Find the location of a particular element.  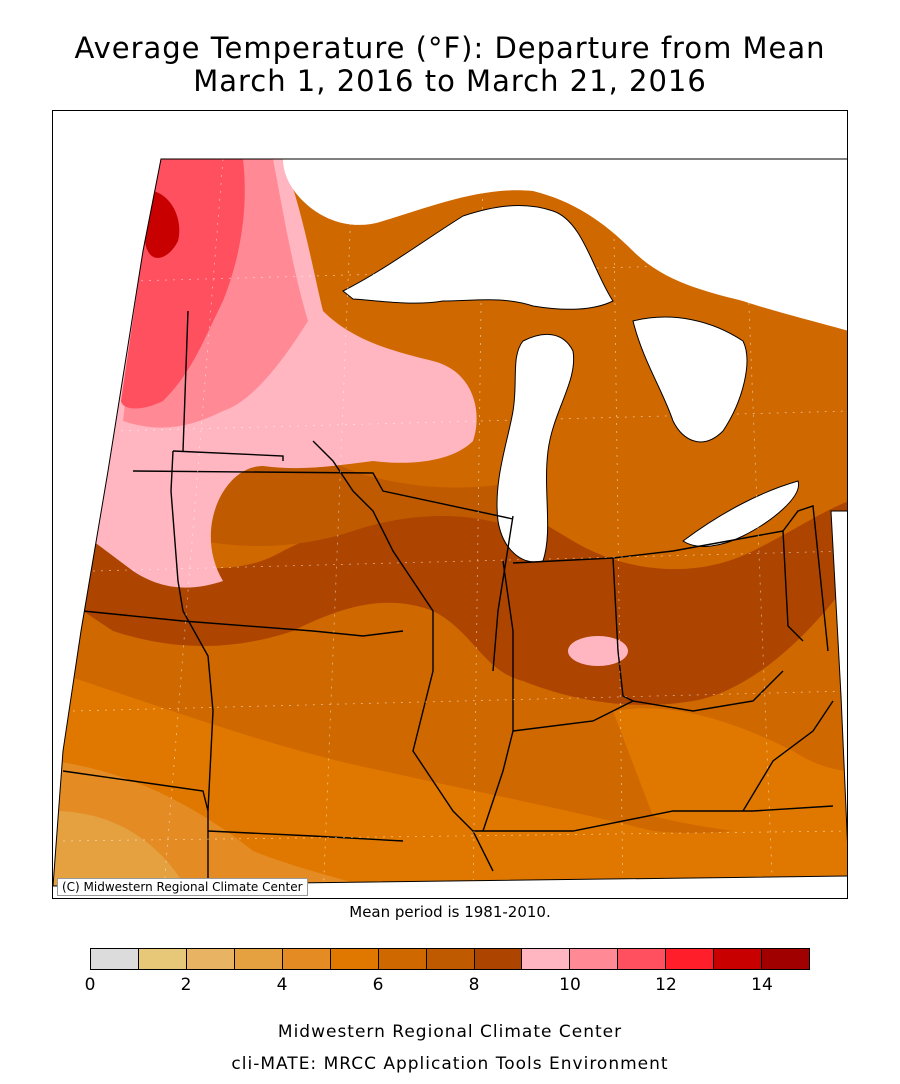

color-legend is located at coordinates (450, 959).